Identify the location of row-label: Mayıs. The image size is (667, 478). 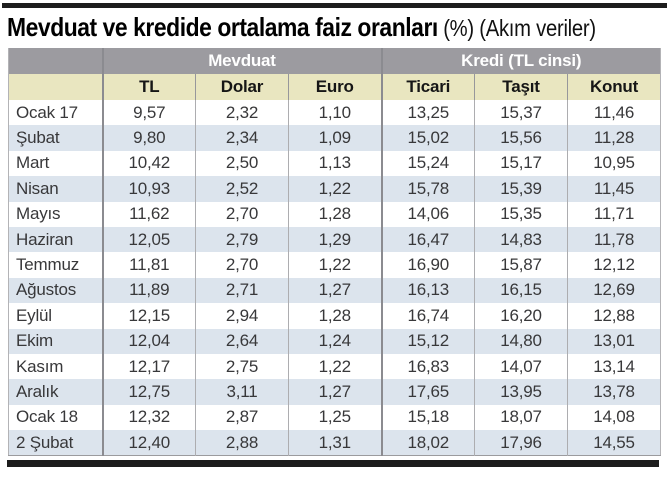
(55, 214).